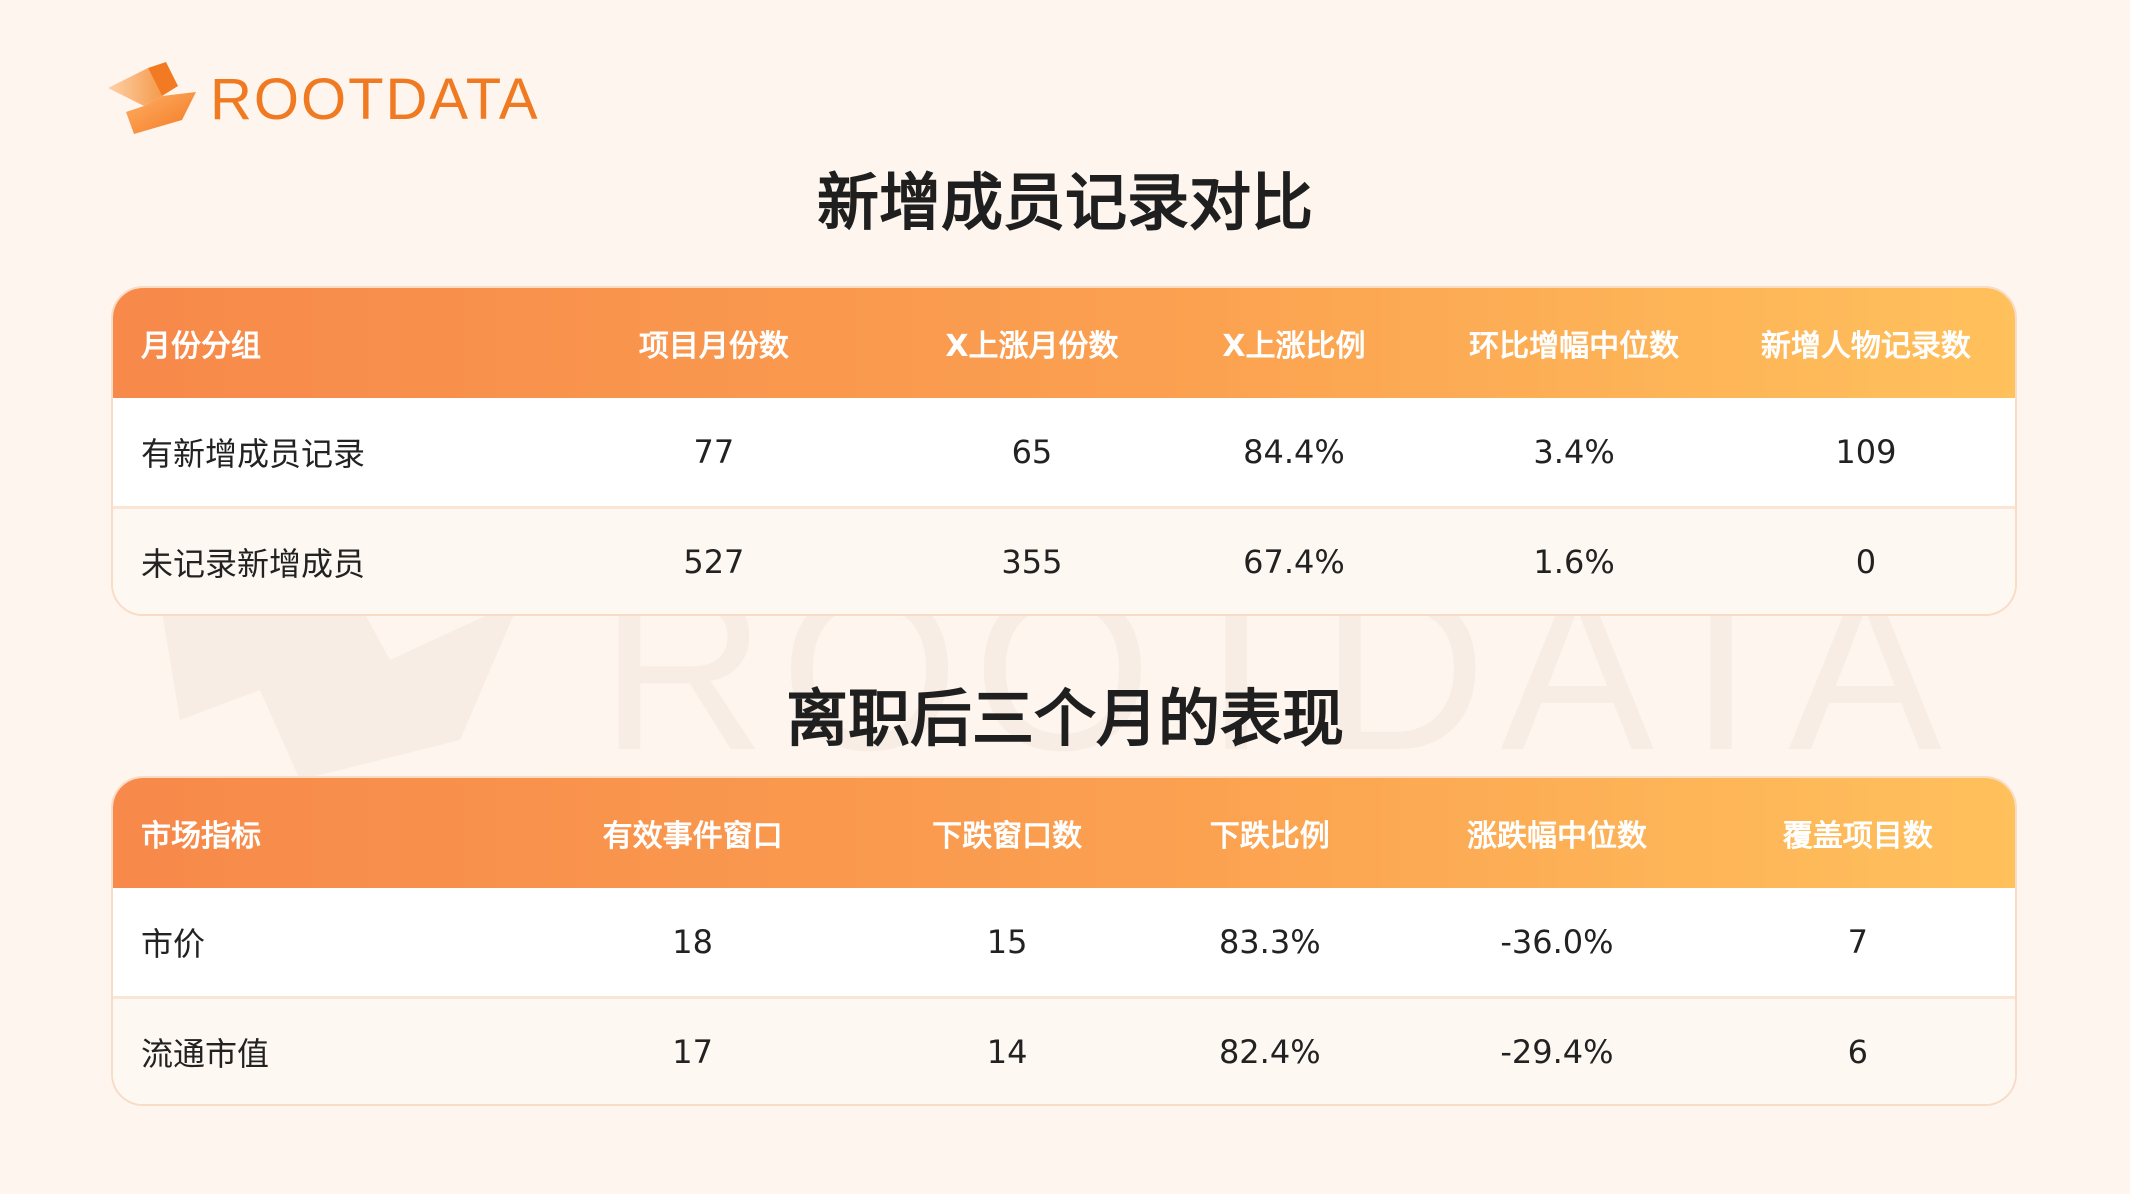  What do you see at coordinates (1064, 943) in the screenshot?
I see `table-row: 市价 18 15 83.3% -36.0% 7` at bounding box center [1064, 943].